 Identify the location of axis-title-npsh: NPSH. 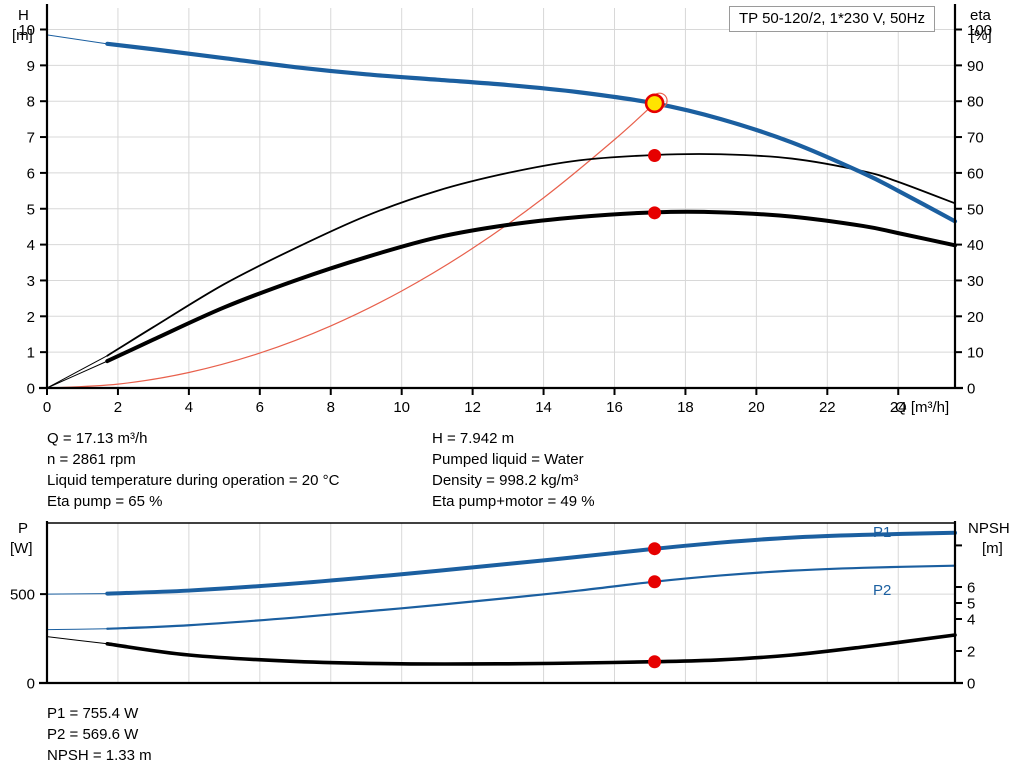
(989, 528).